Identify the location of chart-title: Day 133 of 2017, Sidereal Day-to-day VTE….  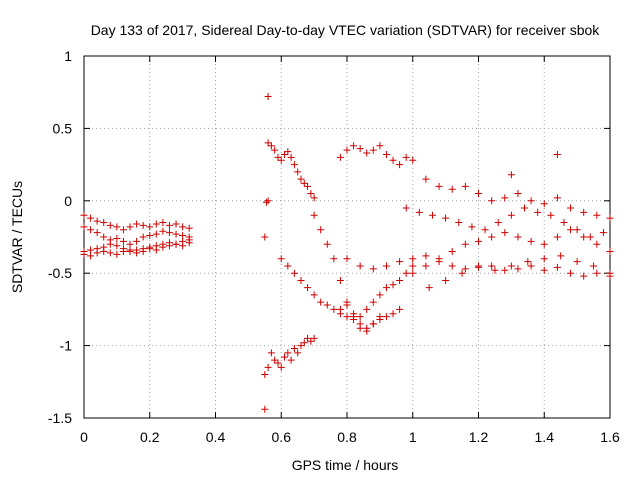
(346, 30).